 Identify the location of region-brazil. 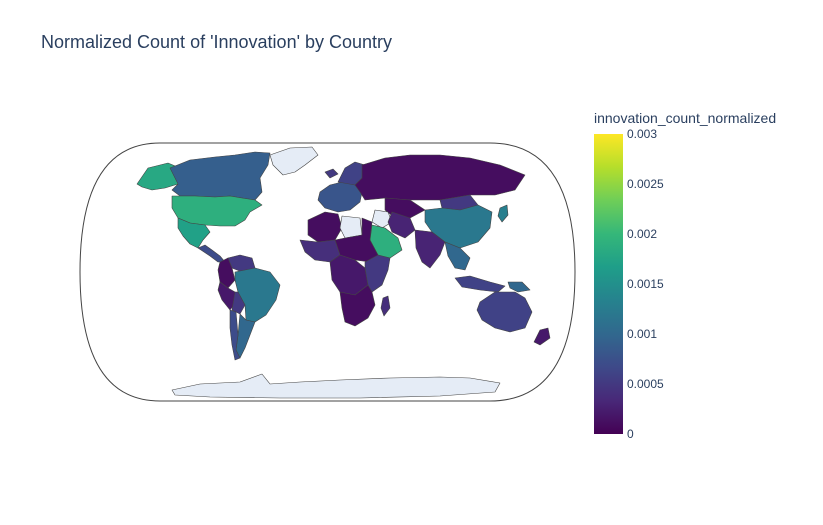
(257, 295).